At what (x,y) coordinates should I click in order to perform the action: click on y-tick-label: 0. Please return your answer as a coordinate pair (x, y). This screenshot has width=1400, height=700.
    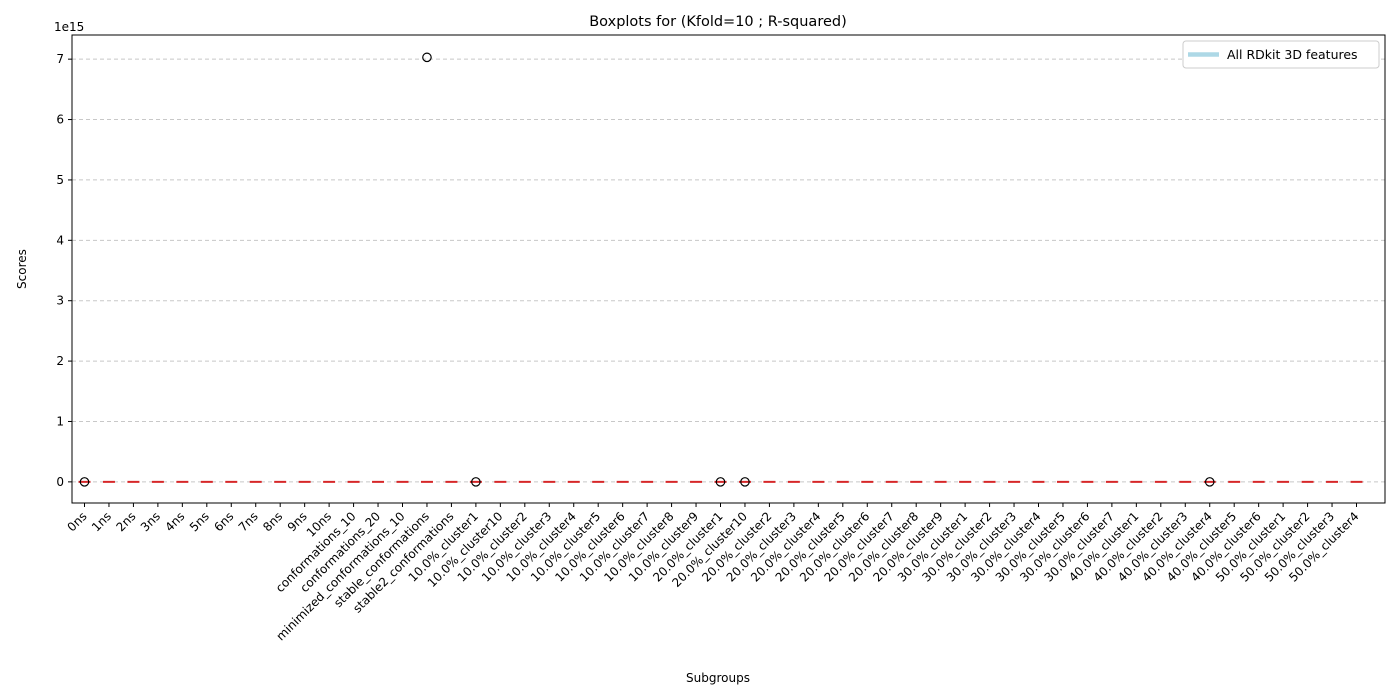
    Looking at the image, I should click on (60, 482).